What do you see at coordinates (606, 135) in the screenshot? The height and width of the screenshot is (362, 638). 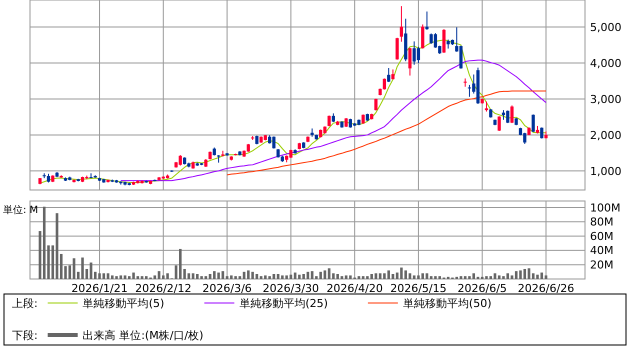 I see `y-tick-label: 2,000` at bounding box center [606, 135].